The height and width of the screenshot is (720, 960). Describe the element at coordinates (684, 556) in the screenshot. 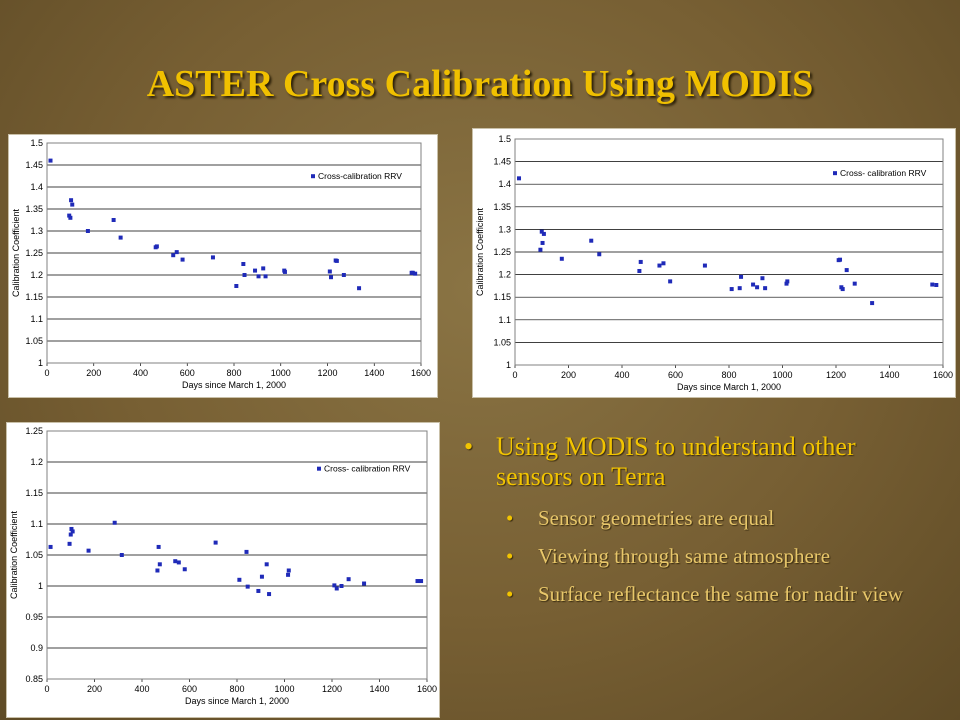

I see `bullet-text: Viewing through same atmosphere` at that location.